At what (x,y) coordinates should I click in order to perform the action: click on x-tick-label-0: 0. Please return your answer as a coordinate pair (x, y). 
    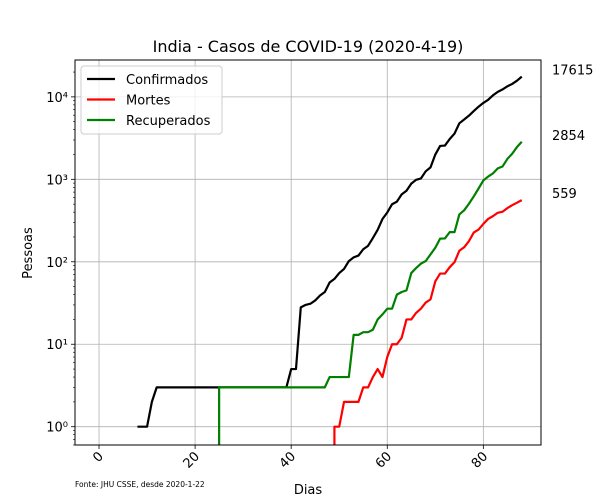
    Looking at the image, I should click on (98, 457).